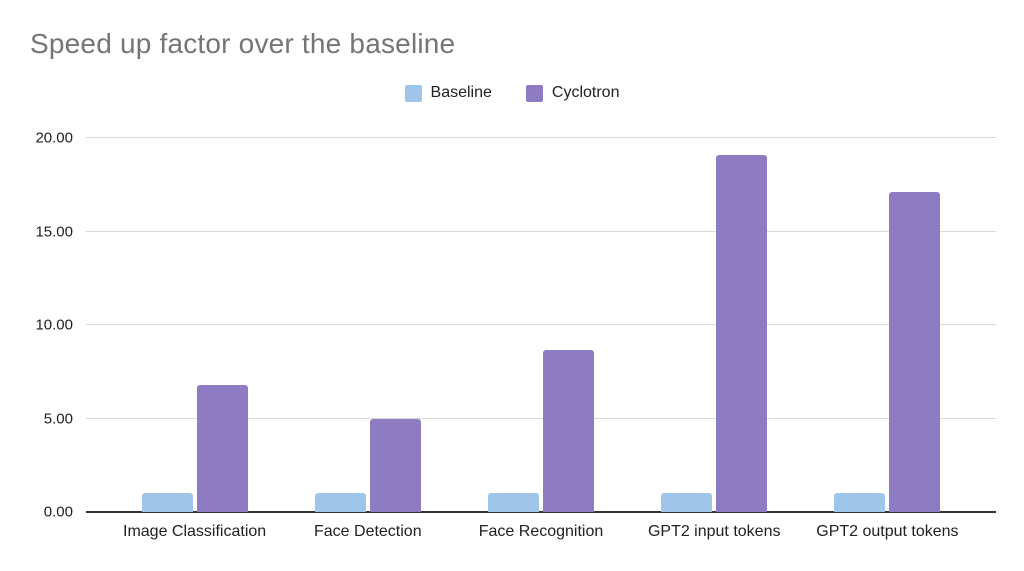  What do you see at coordinates (58, 512) in the screenshot?
I see `y-axis-tick-label: 0.00` at bounding box center [58, 512].